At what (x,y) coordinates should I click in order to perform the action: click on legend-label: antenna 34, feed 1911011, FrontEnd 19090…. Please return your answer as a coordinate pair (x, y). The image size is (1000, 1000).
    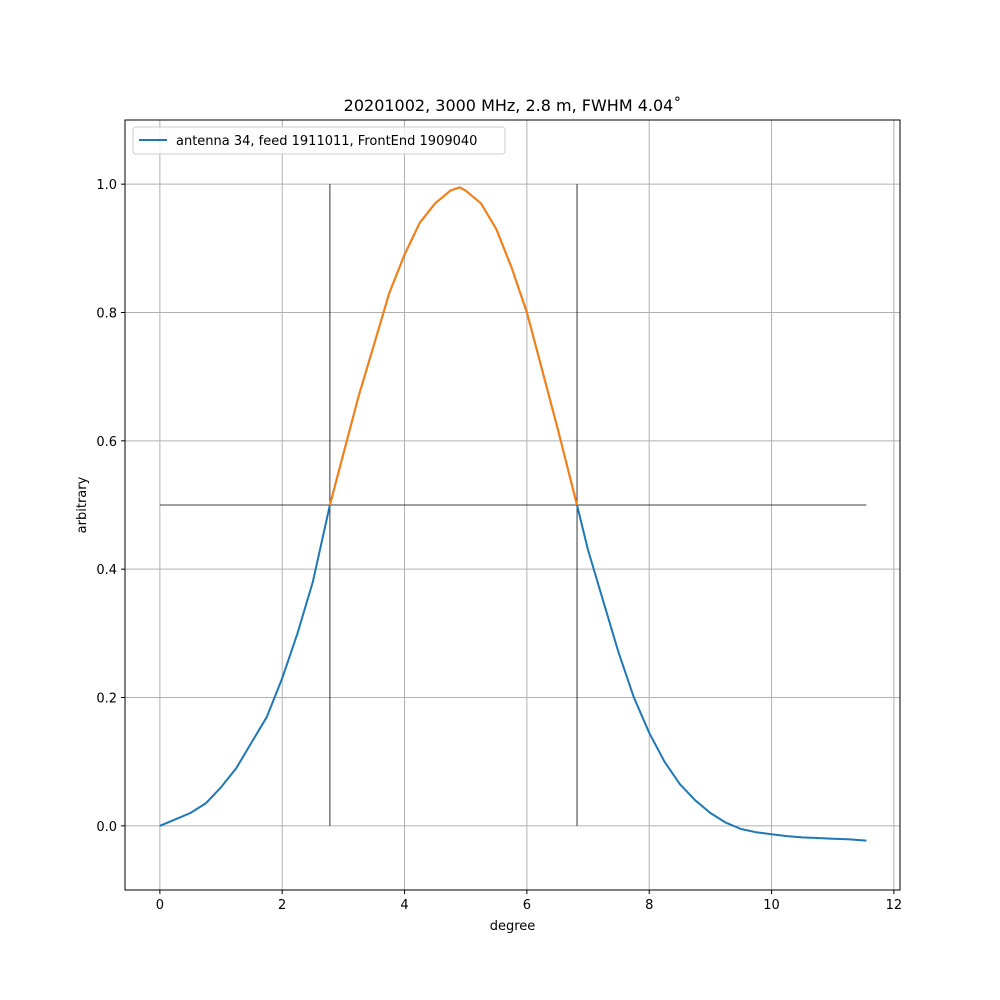
    Looking at the image, I should click on (326, 141).